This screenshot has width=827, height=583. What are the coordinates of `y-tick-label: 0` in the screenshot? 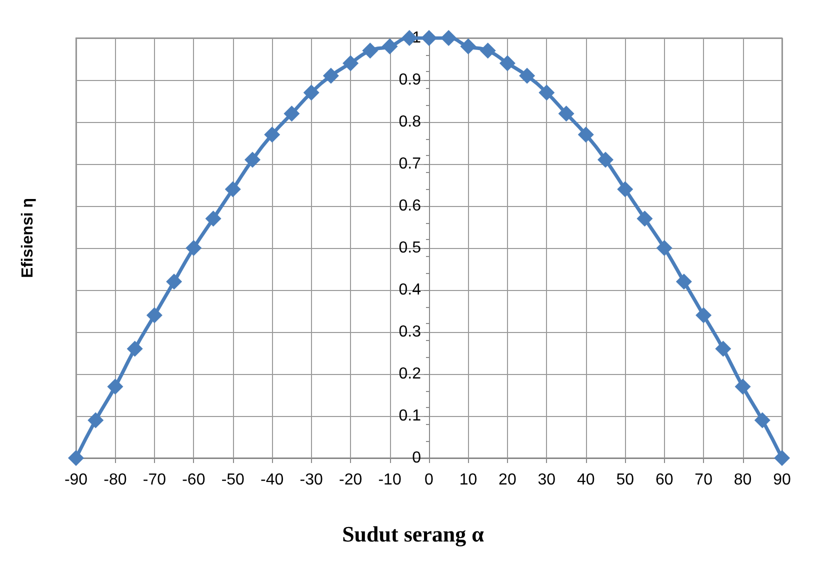 It's located at (417, 458).